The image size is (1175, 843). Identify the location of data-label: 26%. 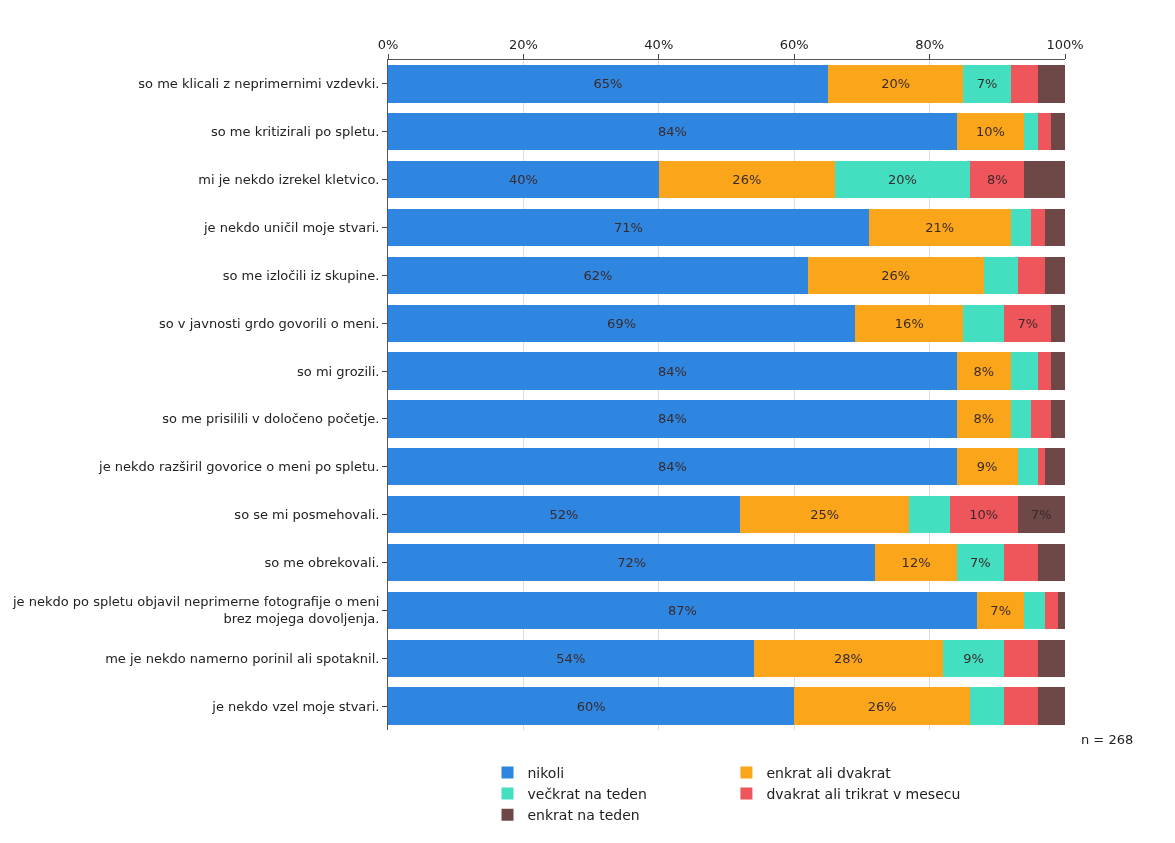
(747, 180).